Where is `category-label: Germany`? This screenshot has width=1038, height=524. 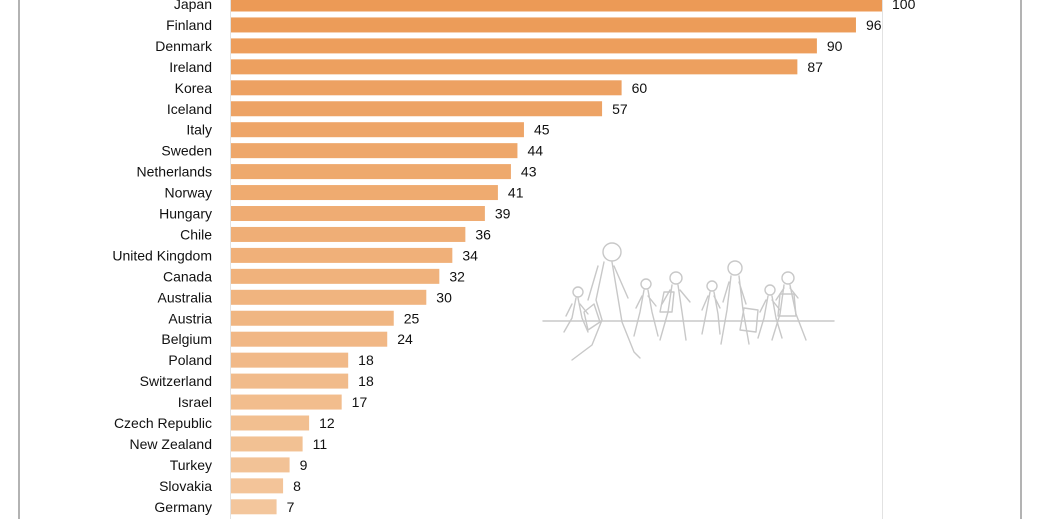 category-label: Germany is located at coordinates (183, 507).